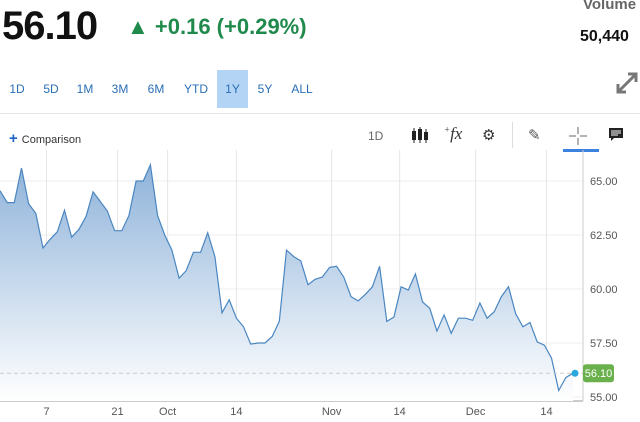 The width and height of the screenshot is (640, 422). What do you see at coordinates (138, 26) in the screenshot?
I see `up-arrow-icon: ▲` at bounding box center [138, 26].